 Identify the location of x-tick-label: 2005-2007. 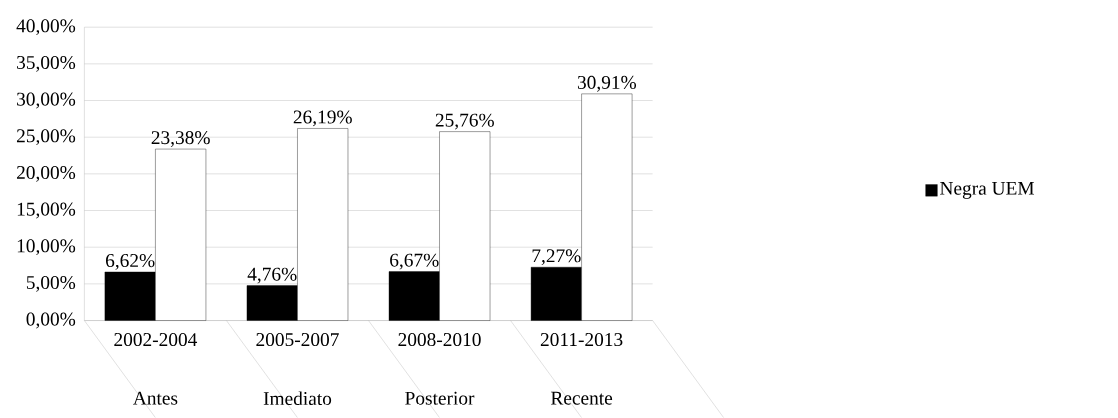
(297, 340).